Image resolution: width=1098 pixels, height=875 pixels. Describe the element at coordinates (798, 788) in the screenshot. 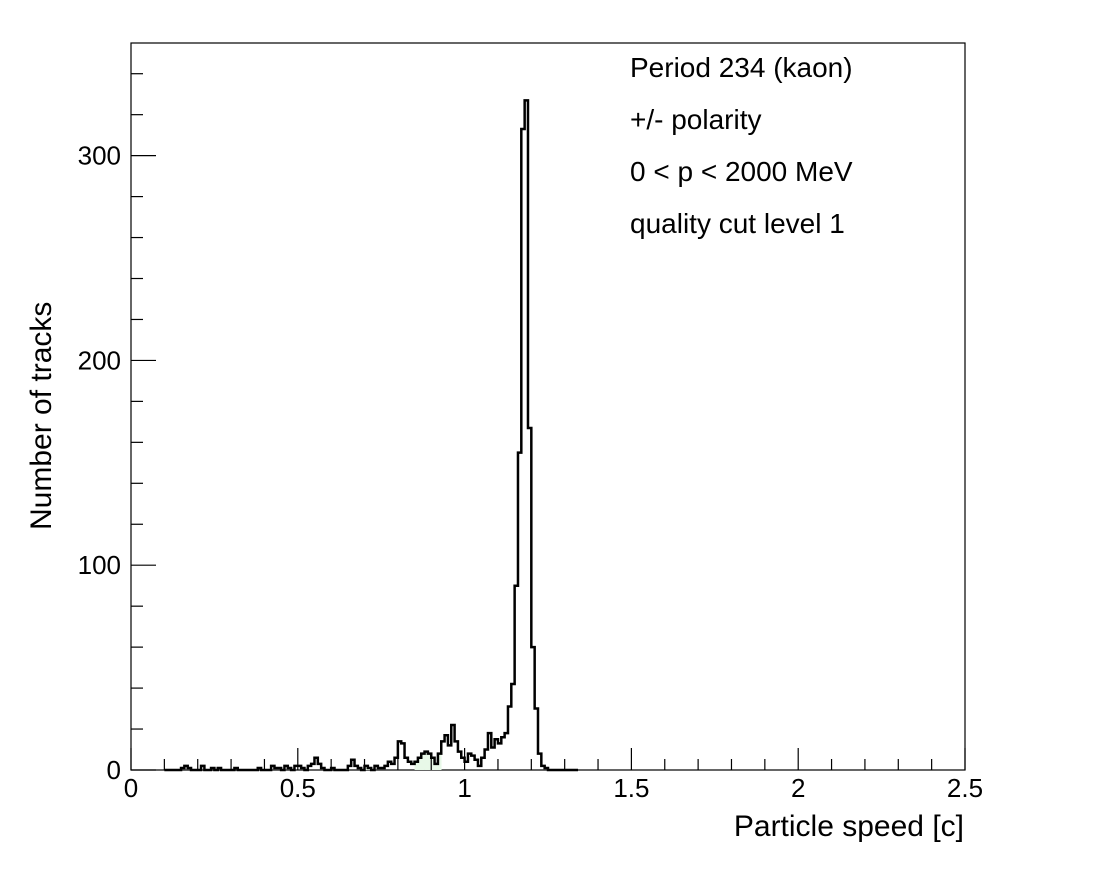

I see `x-tick-label: 2` at that location.